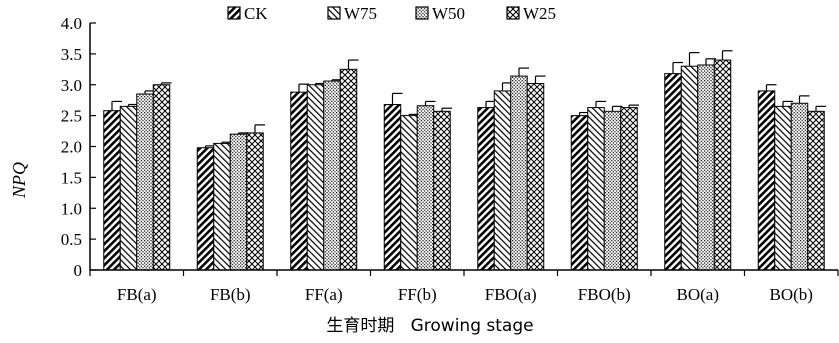  I want to click on category-label: FBO(b), so click(604, 294).